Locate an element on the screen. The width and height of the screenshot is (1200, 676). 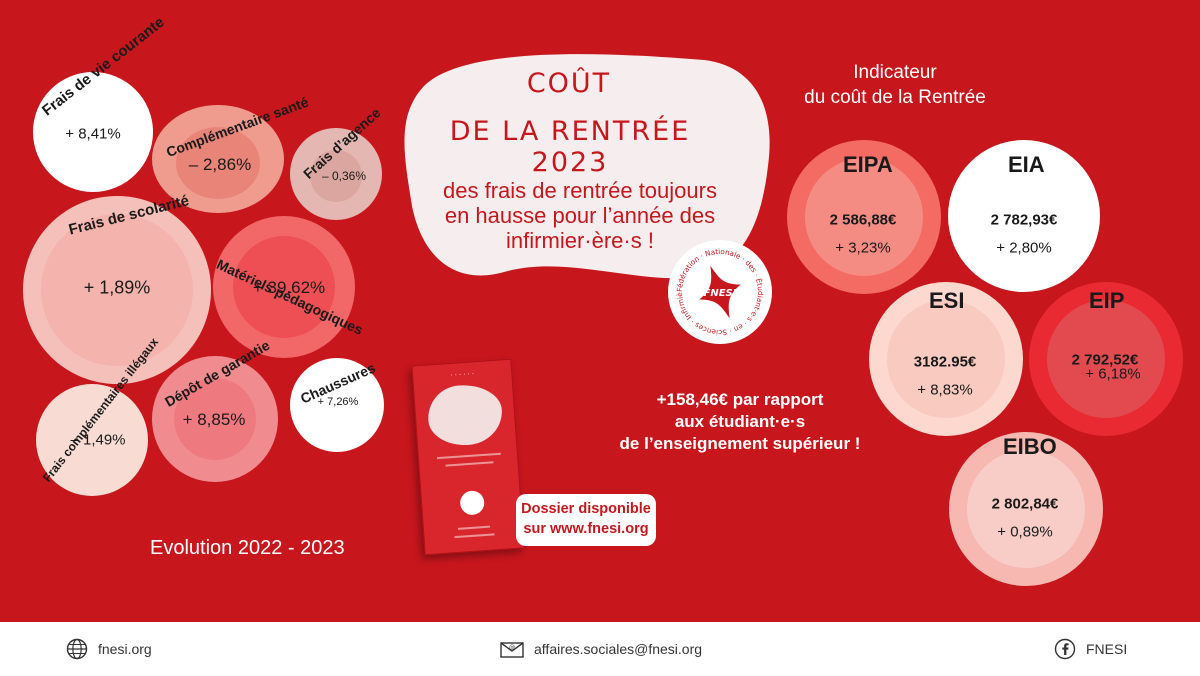
footer-website-text: fnesi.org is located at coordinates (125, 649).